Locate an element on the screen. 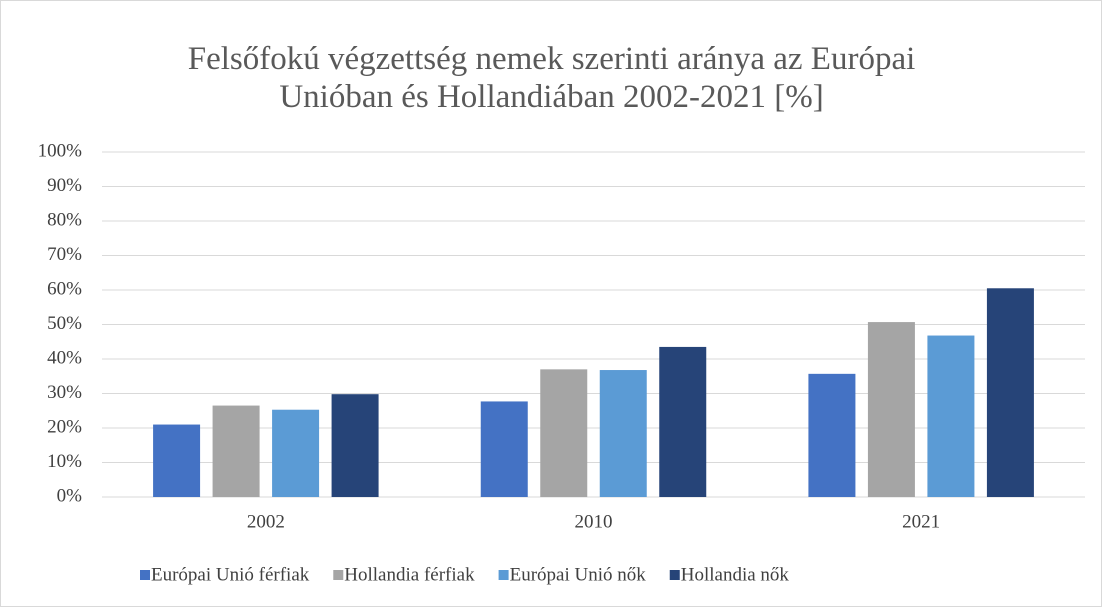 The image size is (1103, 608). y-tick-label: 50% is located at coordinates (64, 323).